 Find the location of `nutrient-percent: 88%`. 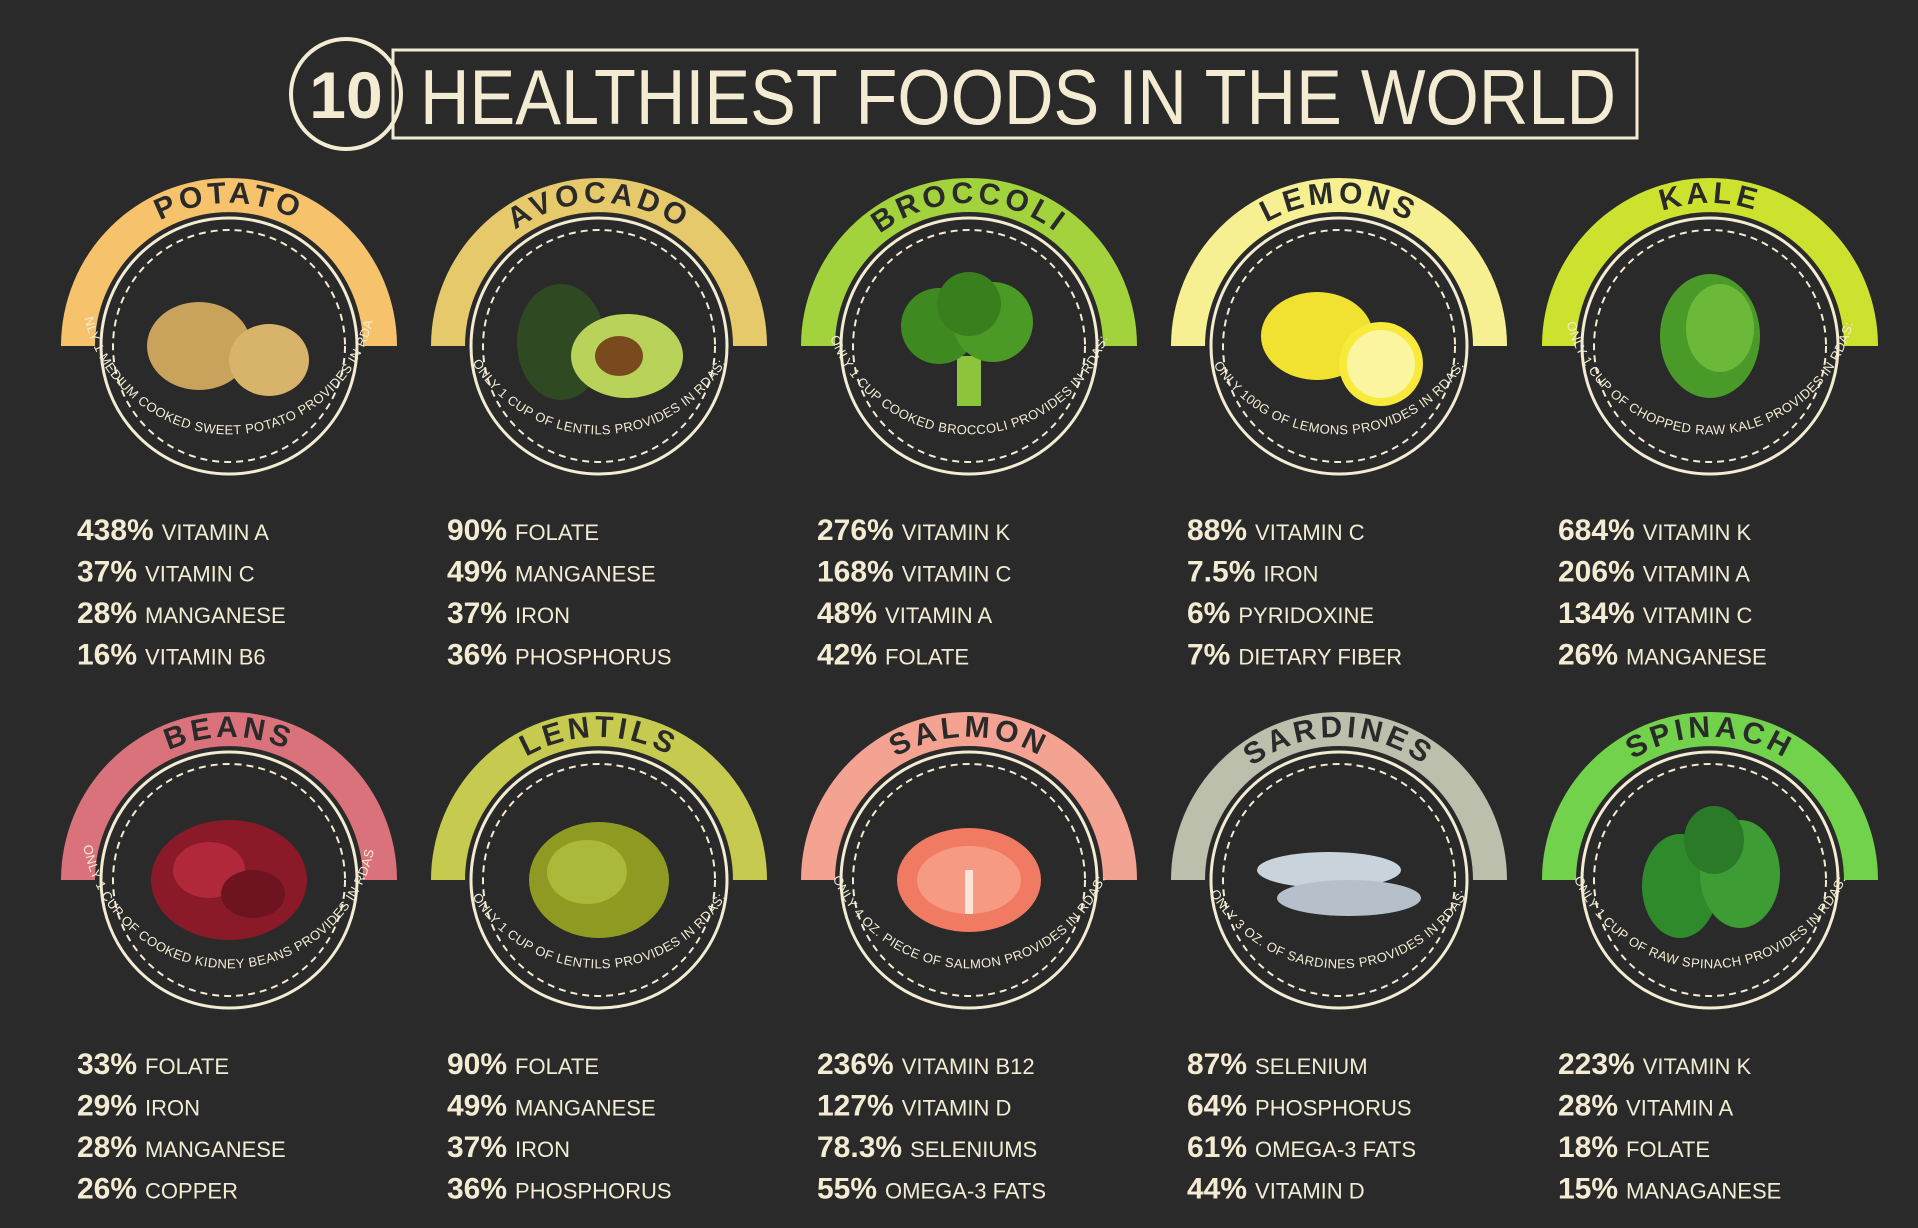

nutrient-percent: 88% is located at coordinates (1217, 530).